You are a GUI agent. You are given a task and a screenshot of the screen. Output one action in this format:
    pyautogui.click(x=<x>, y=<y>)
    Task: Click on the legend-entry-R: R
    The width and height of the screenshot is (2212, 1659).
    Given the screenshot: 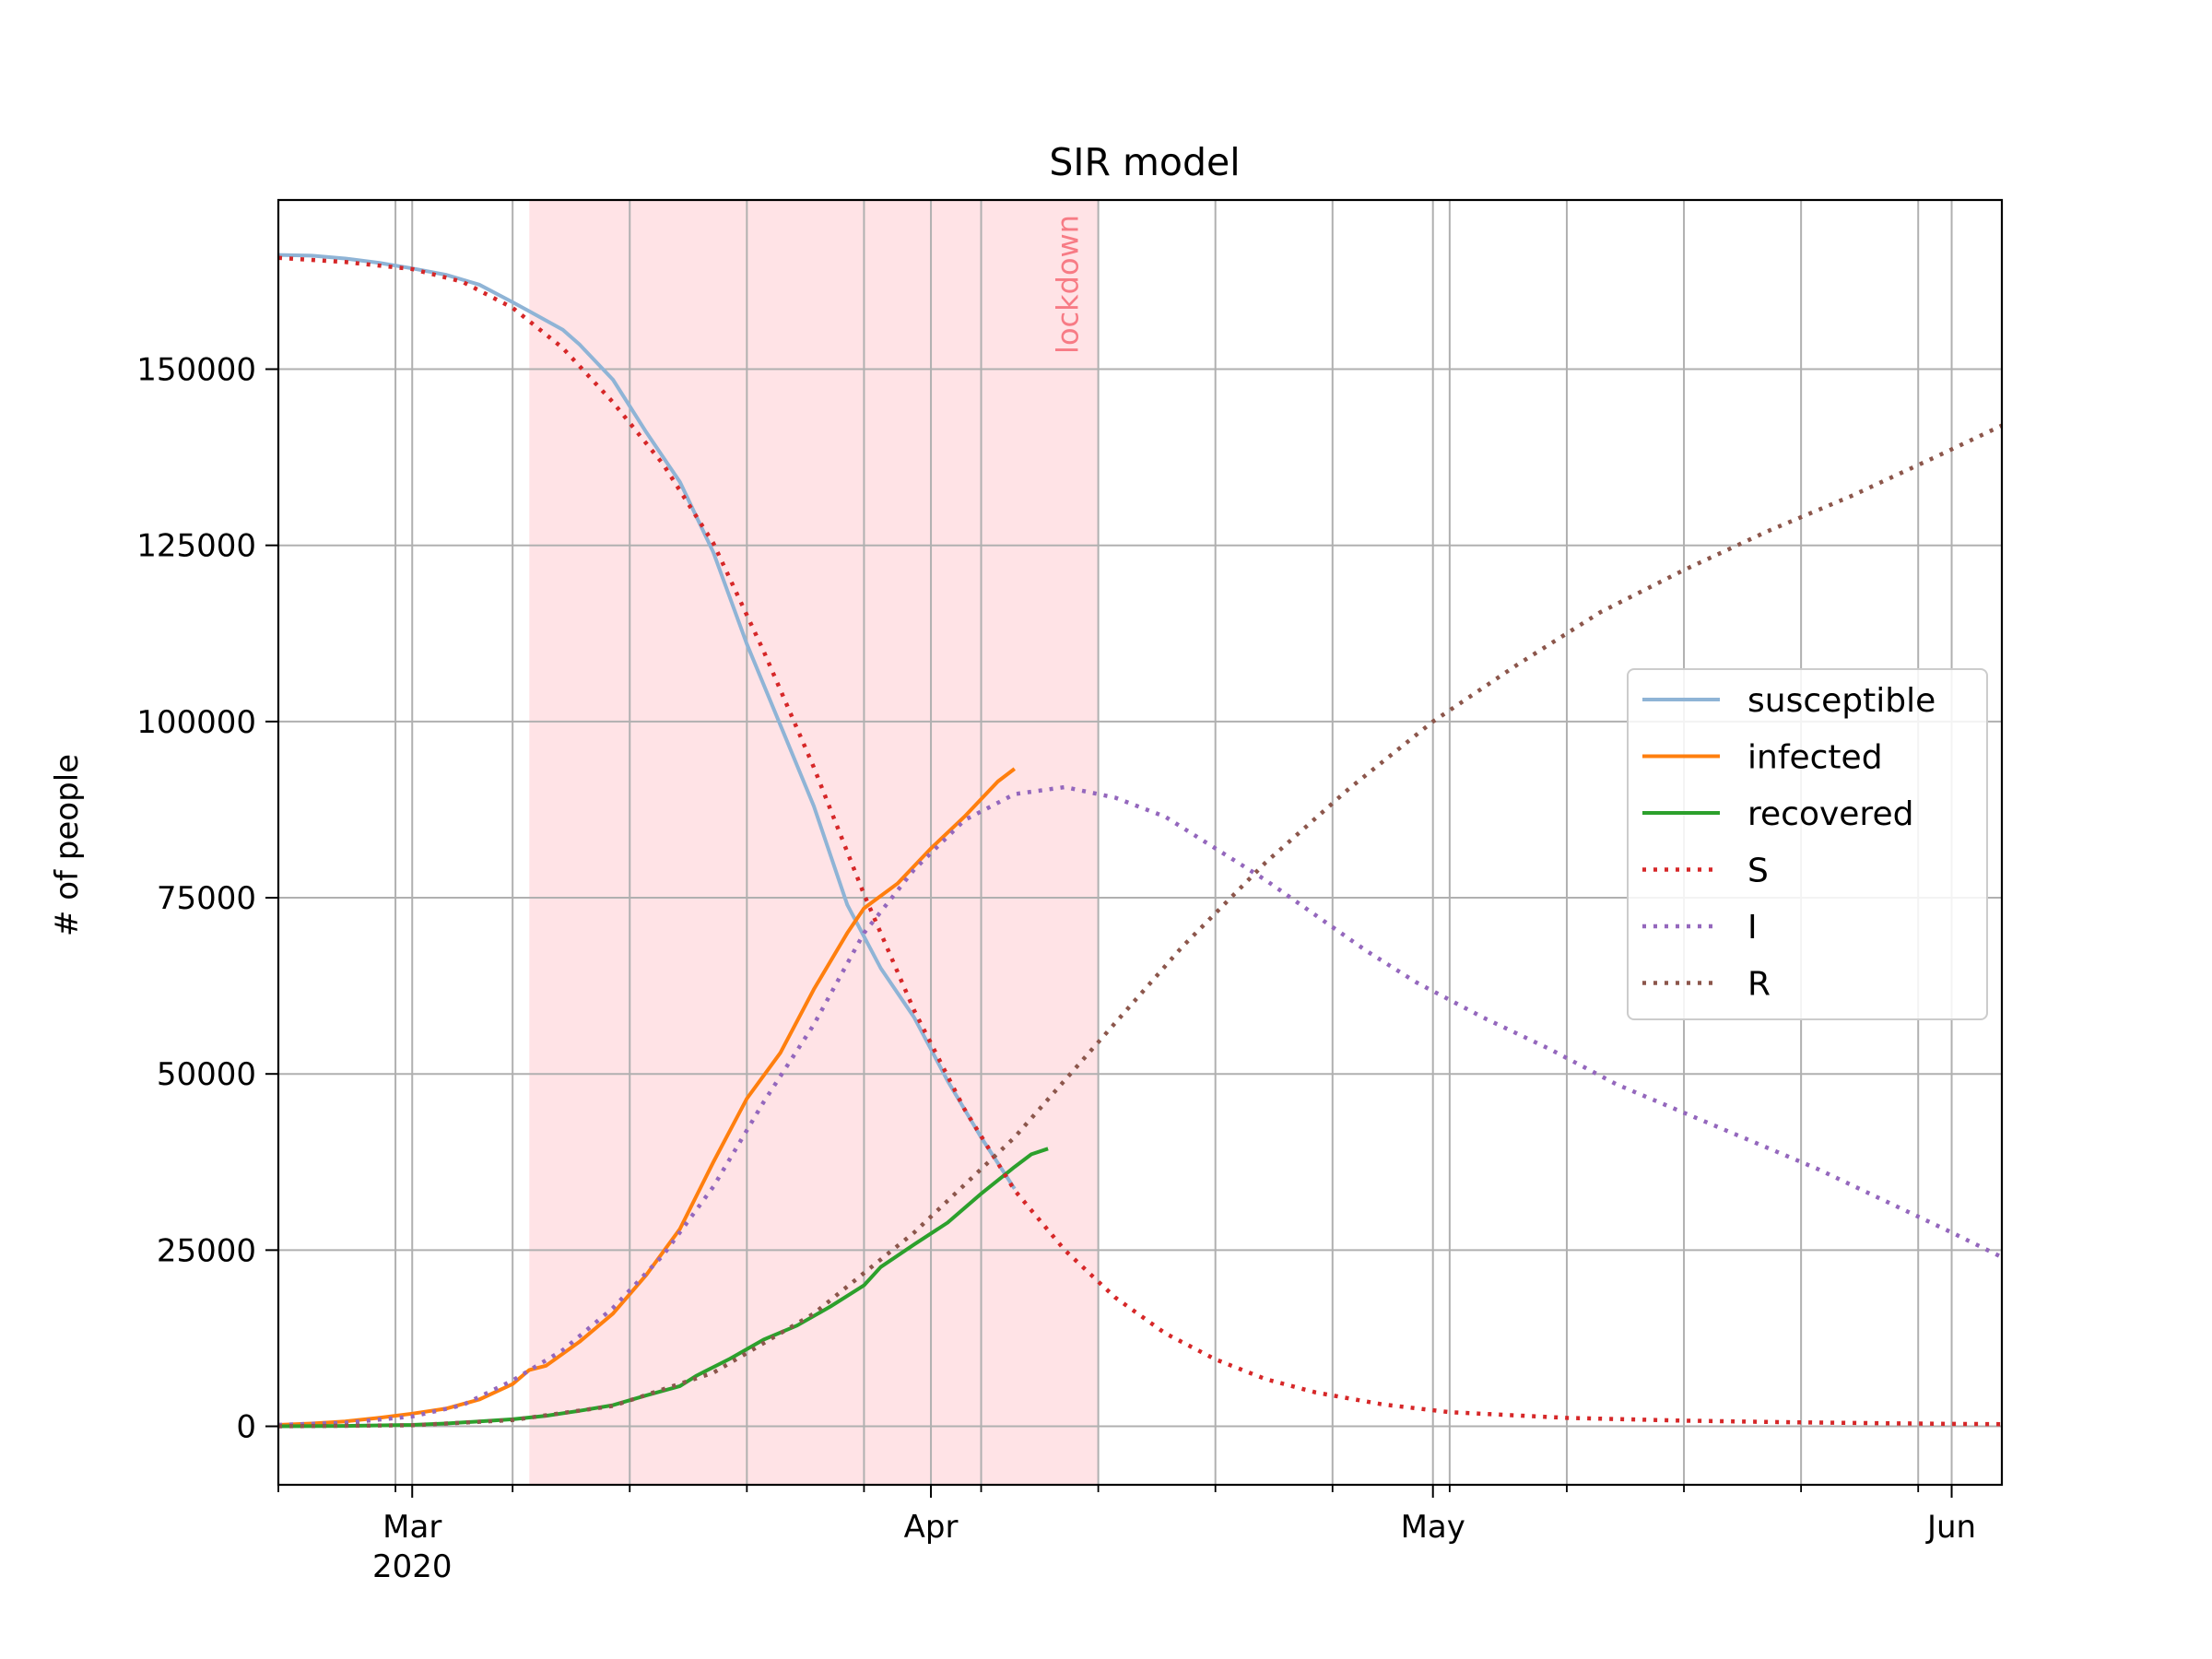 What is the action you would take?
    pyautogui.click(x=1759, y=985)
    